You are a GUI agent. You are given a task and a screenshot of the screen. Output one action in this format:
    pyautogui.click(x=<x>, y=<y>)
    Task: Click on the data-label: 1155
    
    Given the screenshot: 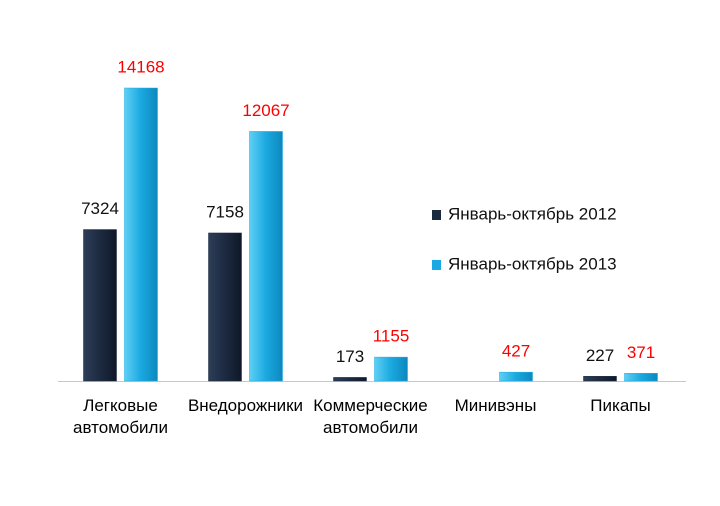 What is the action you would take?
    pyautogui.click(x=391, y=336)
    